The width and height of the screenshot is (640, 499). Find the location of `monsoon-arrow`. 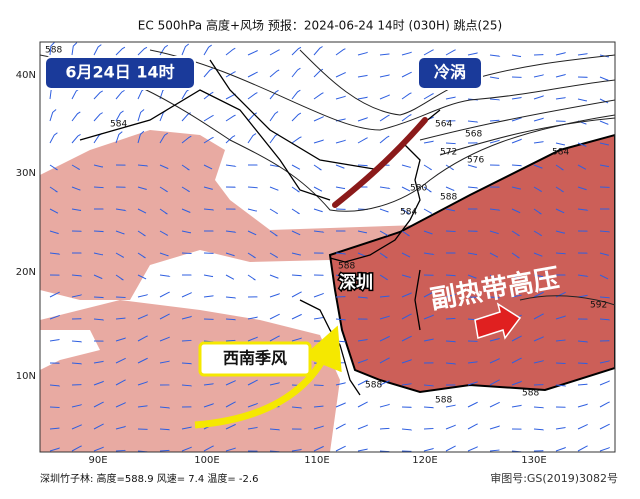

monsoon-arrow is located at coordinates (268, 377).